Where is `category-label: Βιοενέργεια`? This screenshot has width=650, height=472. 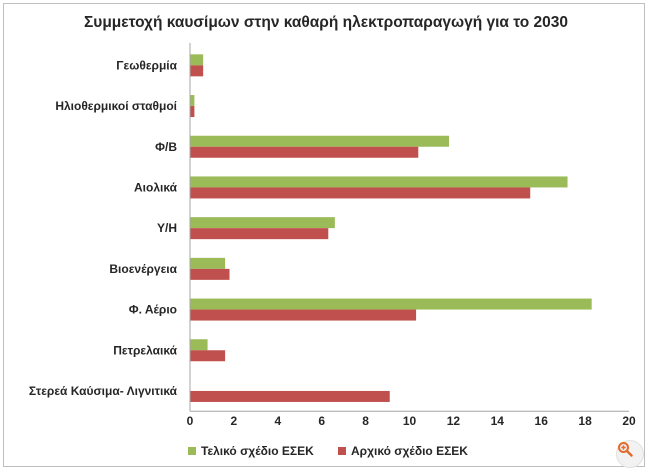
category-label: Βιοενέργεια is located at coordinates (143, 269).